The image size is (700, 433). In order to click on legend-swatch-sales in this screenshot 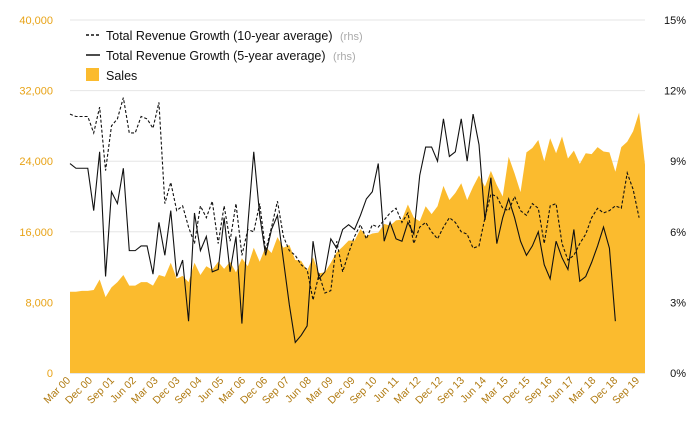, I will do `click(92, 74)`.